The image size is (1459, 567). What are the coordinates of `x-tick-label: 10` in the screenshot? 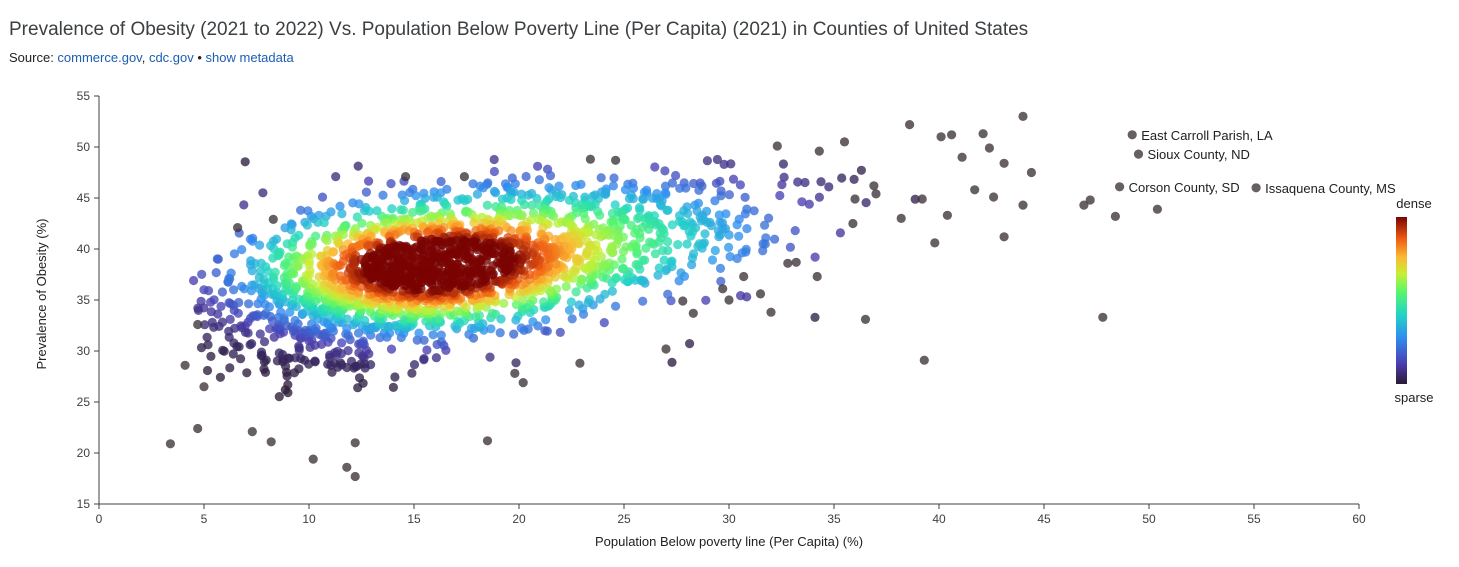 It's located at (309, 519).